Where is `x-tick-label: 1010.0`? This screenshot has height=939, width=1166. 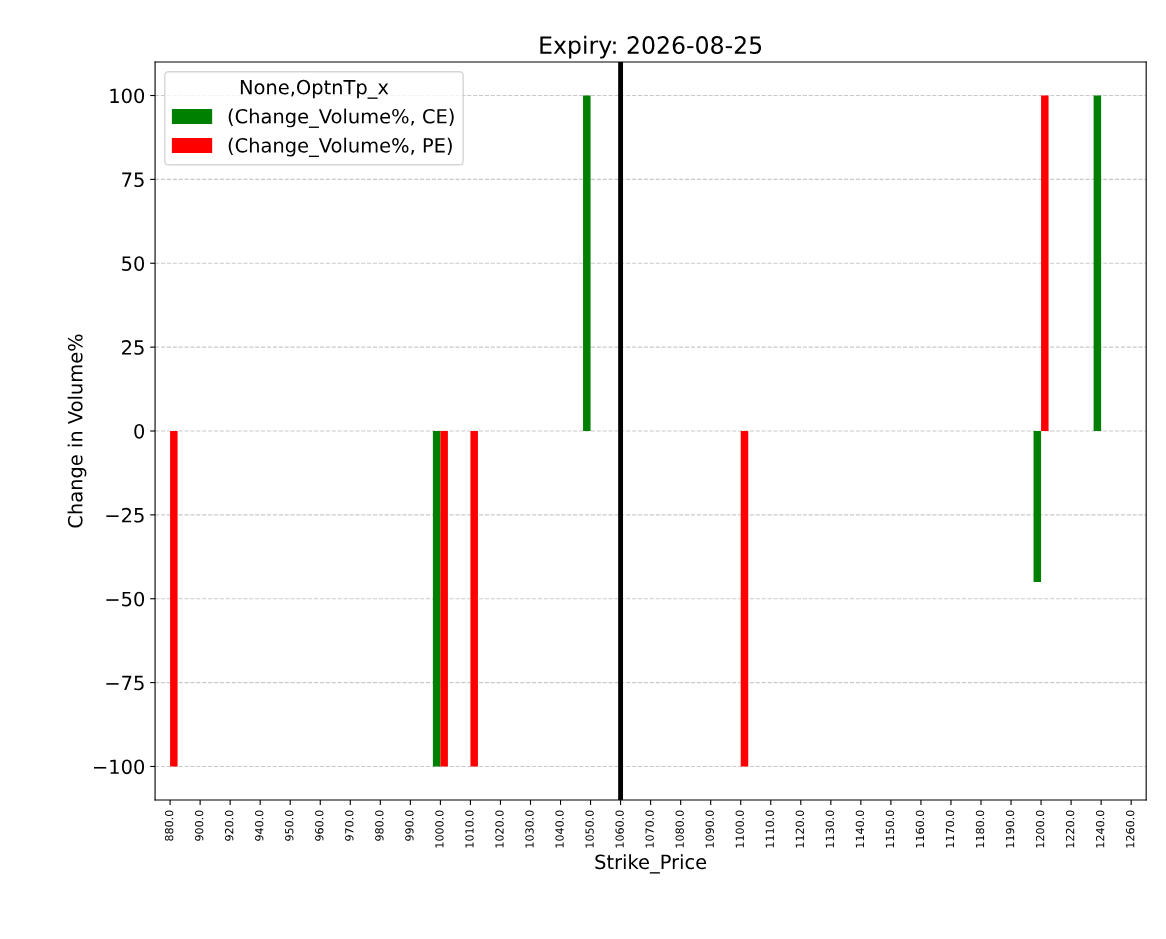
x-tick-label: 1010.0 is located at coordinates (469, 829).